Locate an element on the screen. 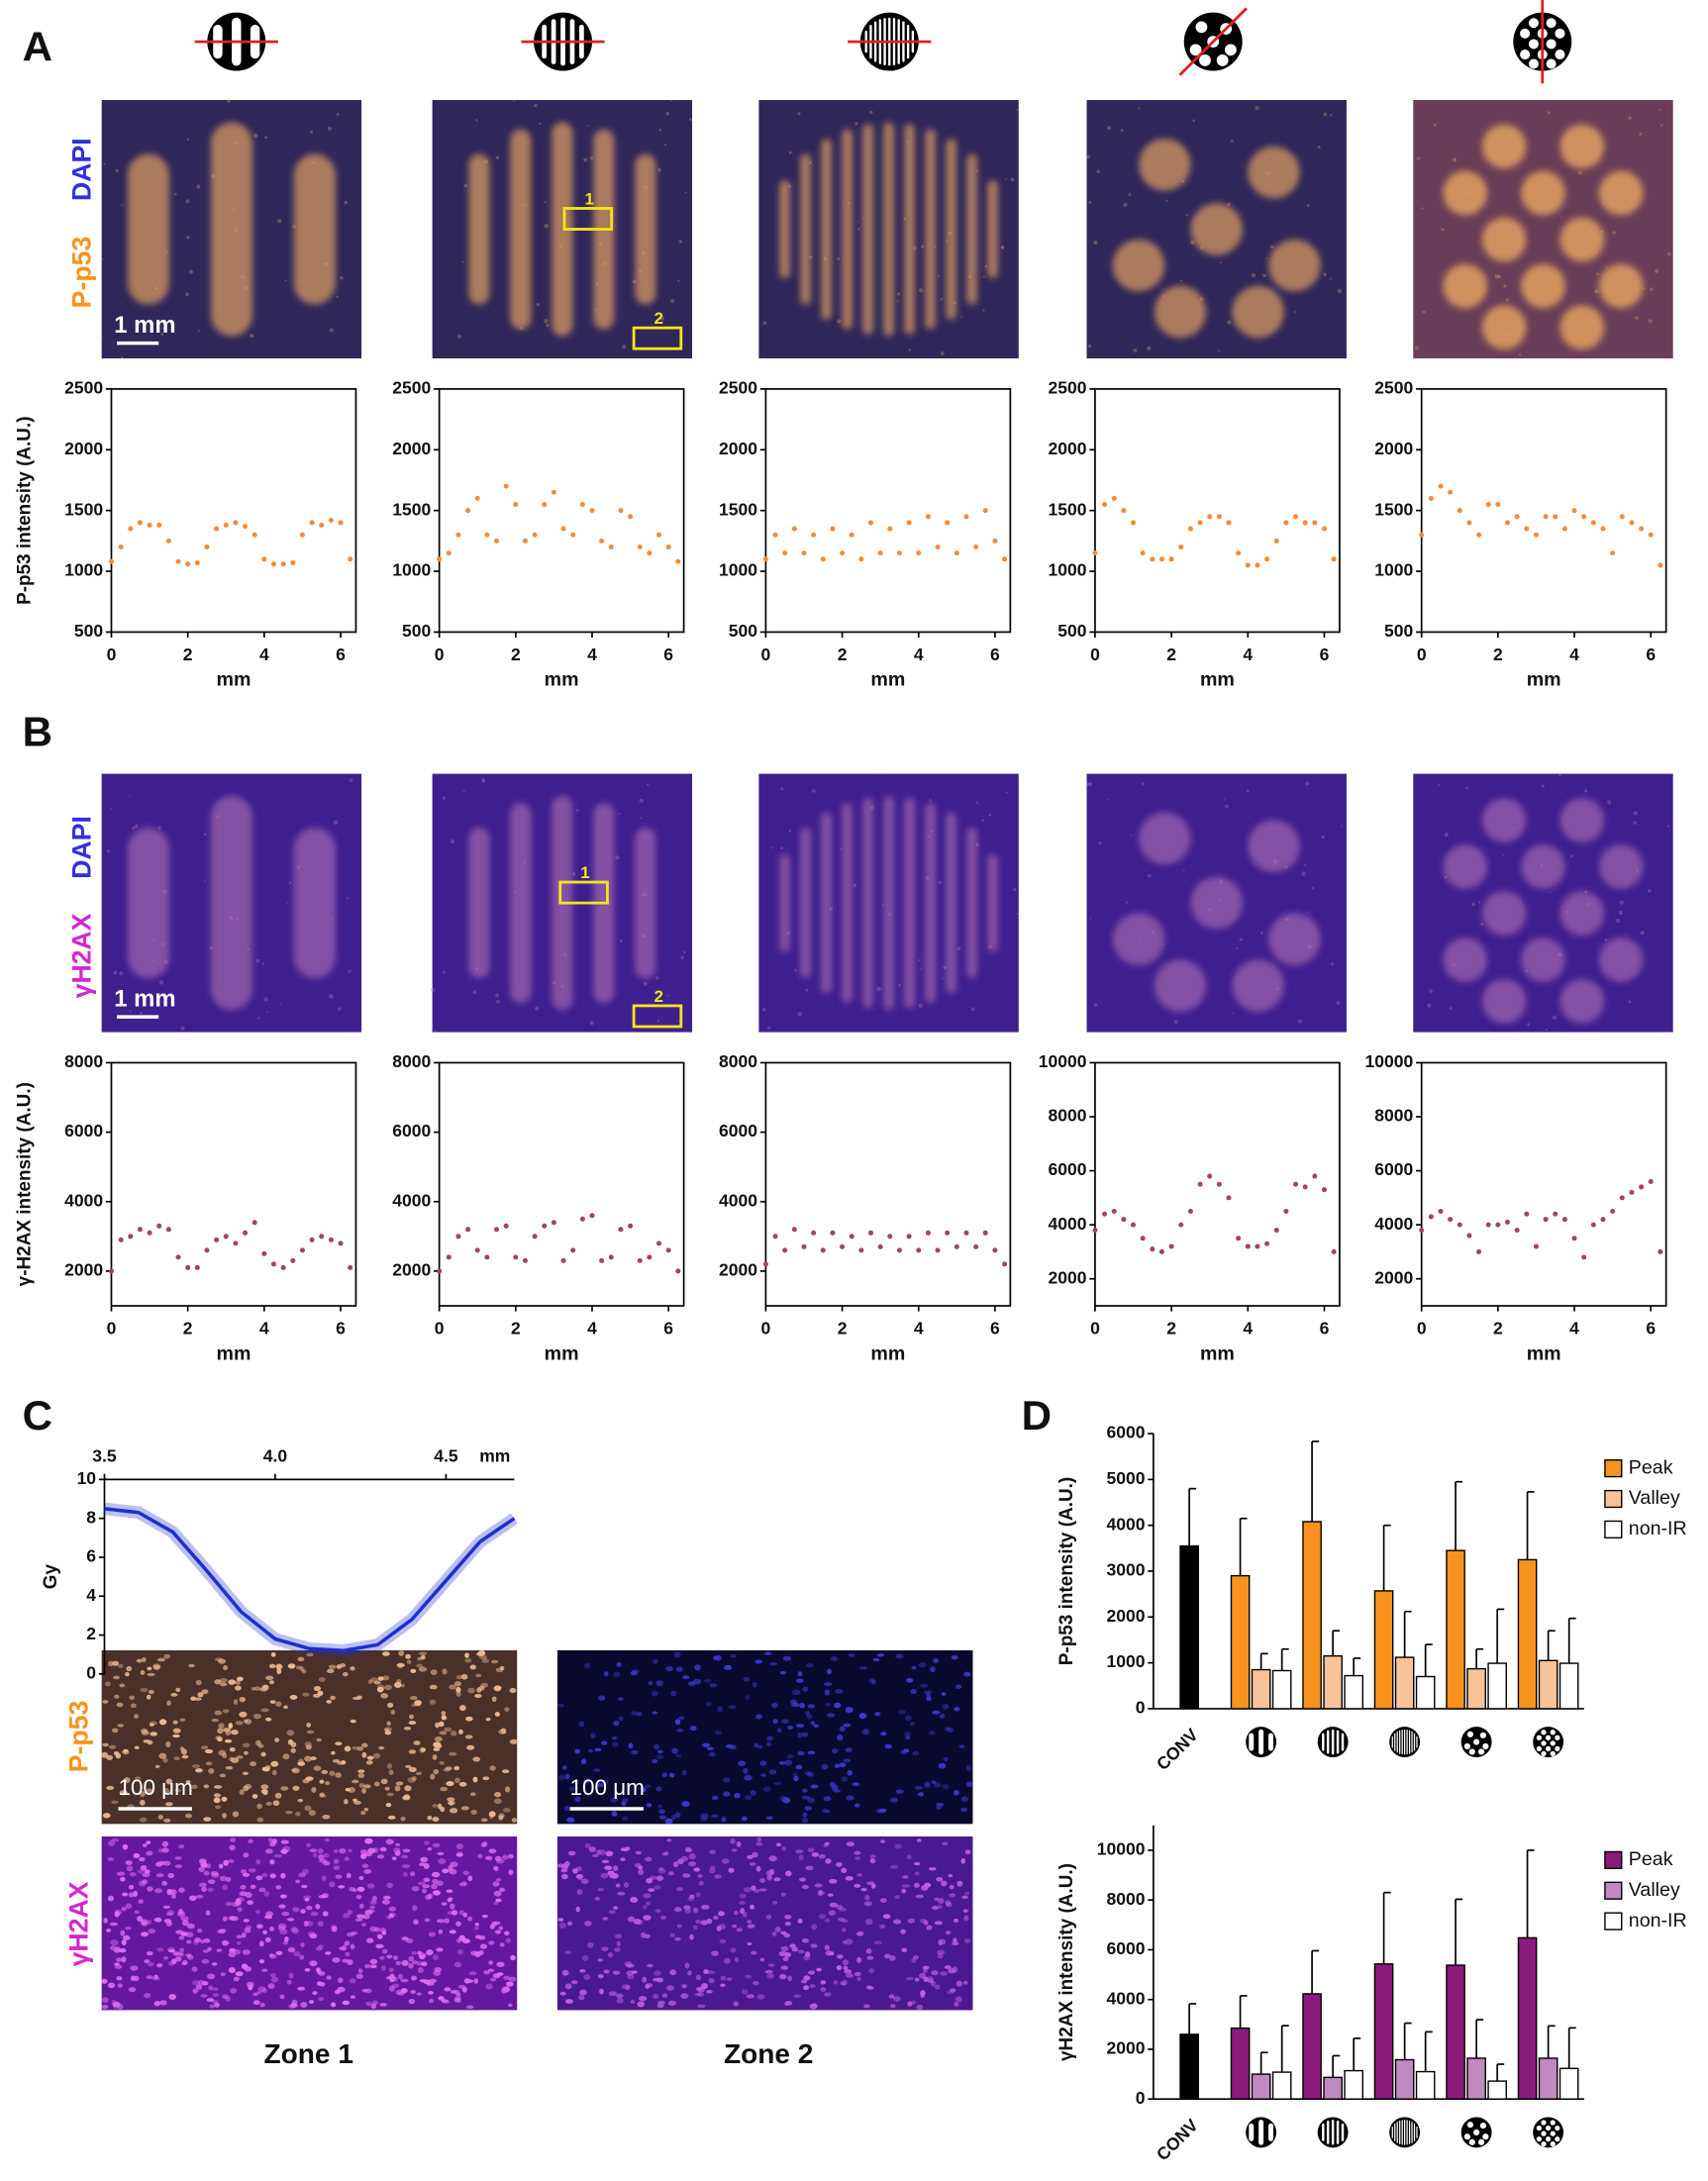 The image size is (1708, 2181). micrograph is located at coordinates (1543, 230).